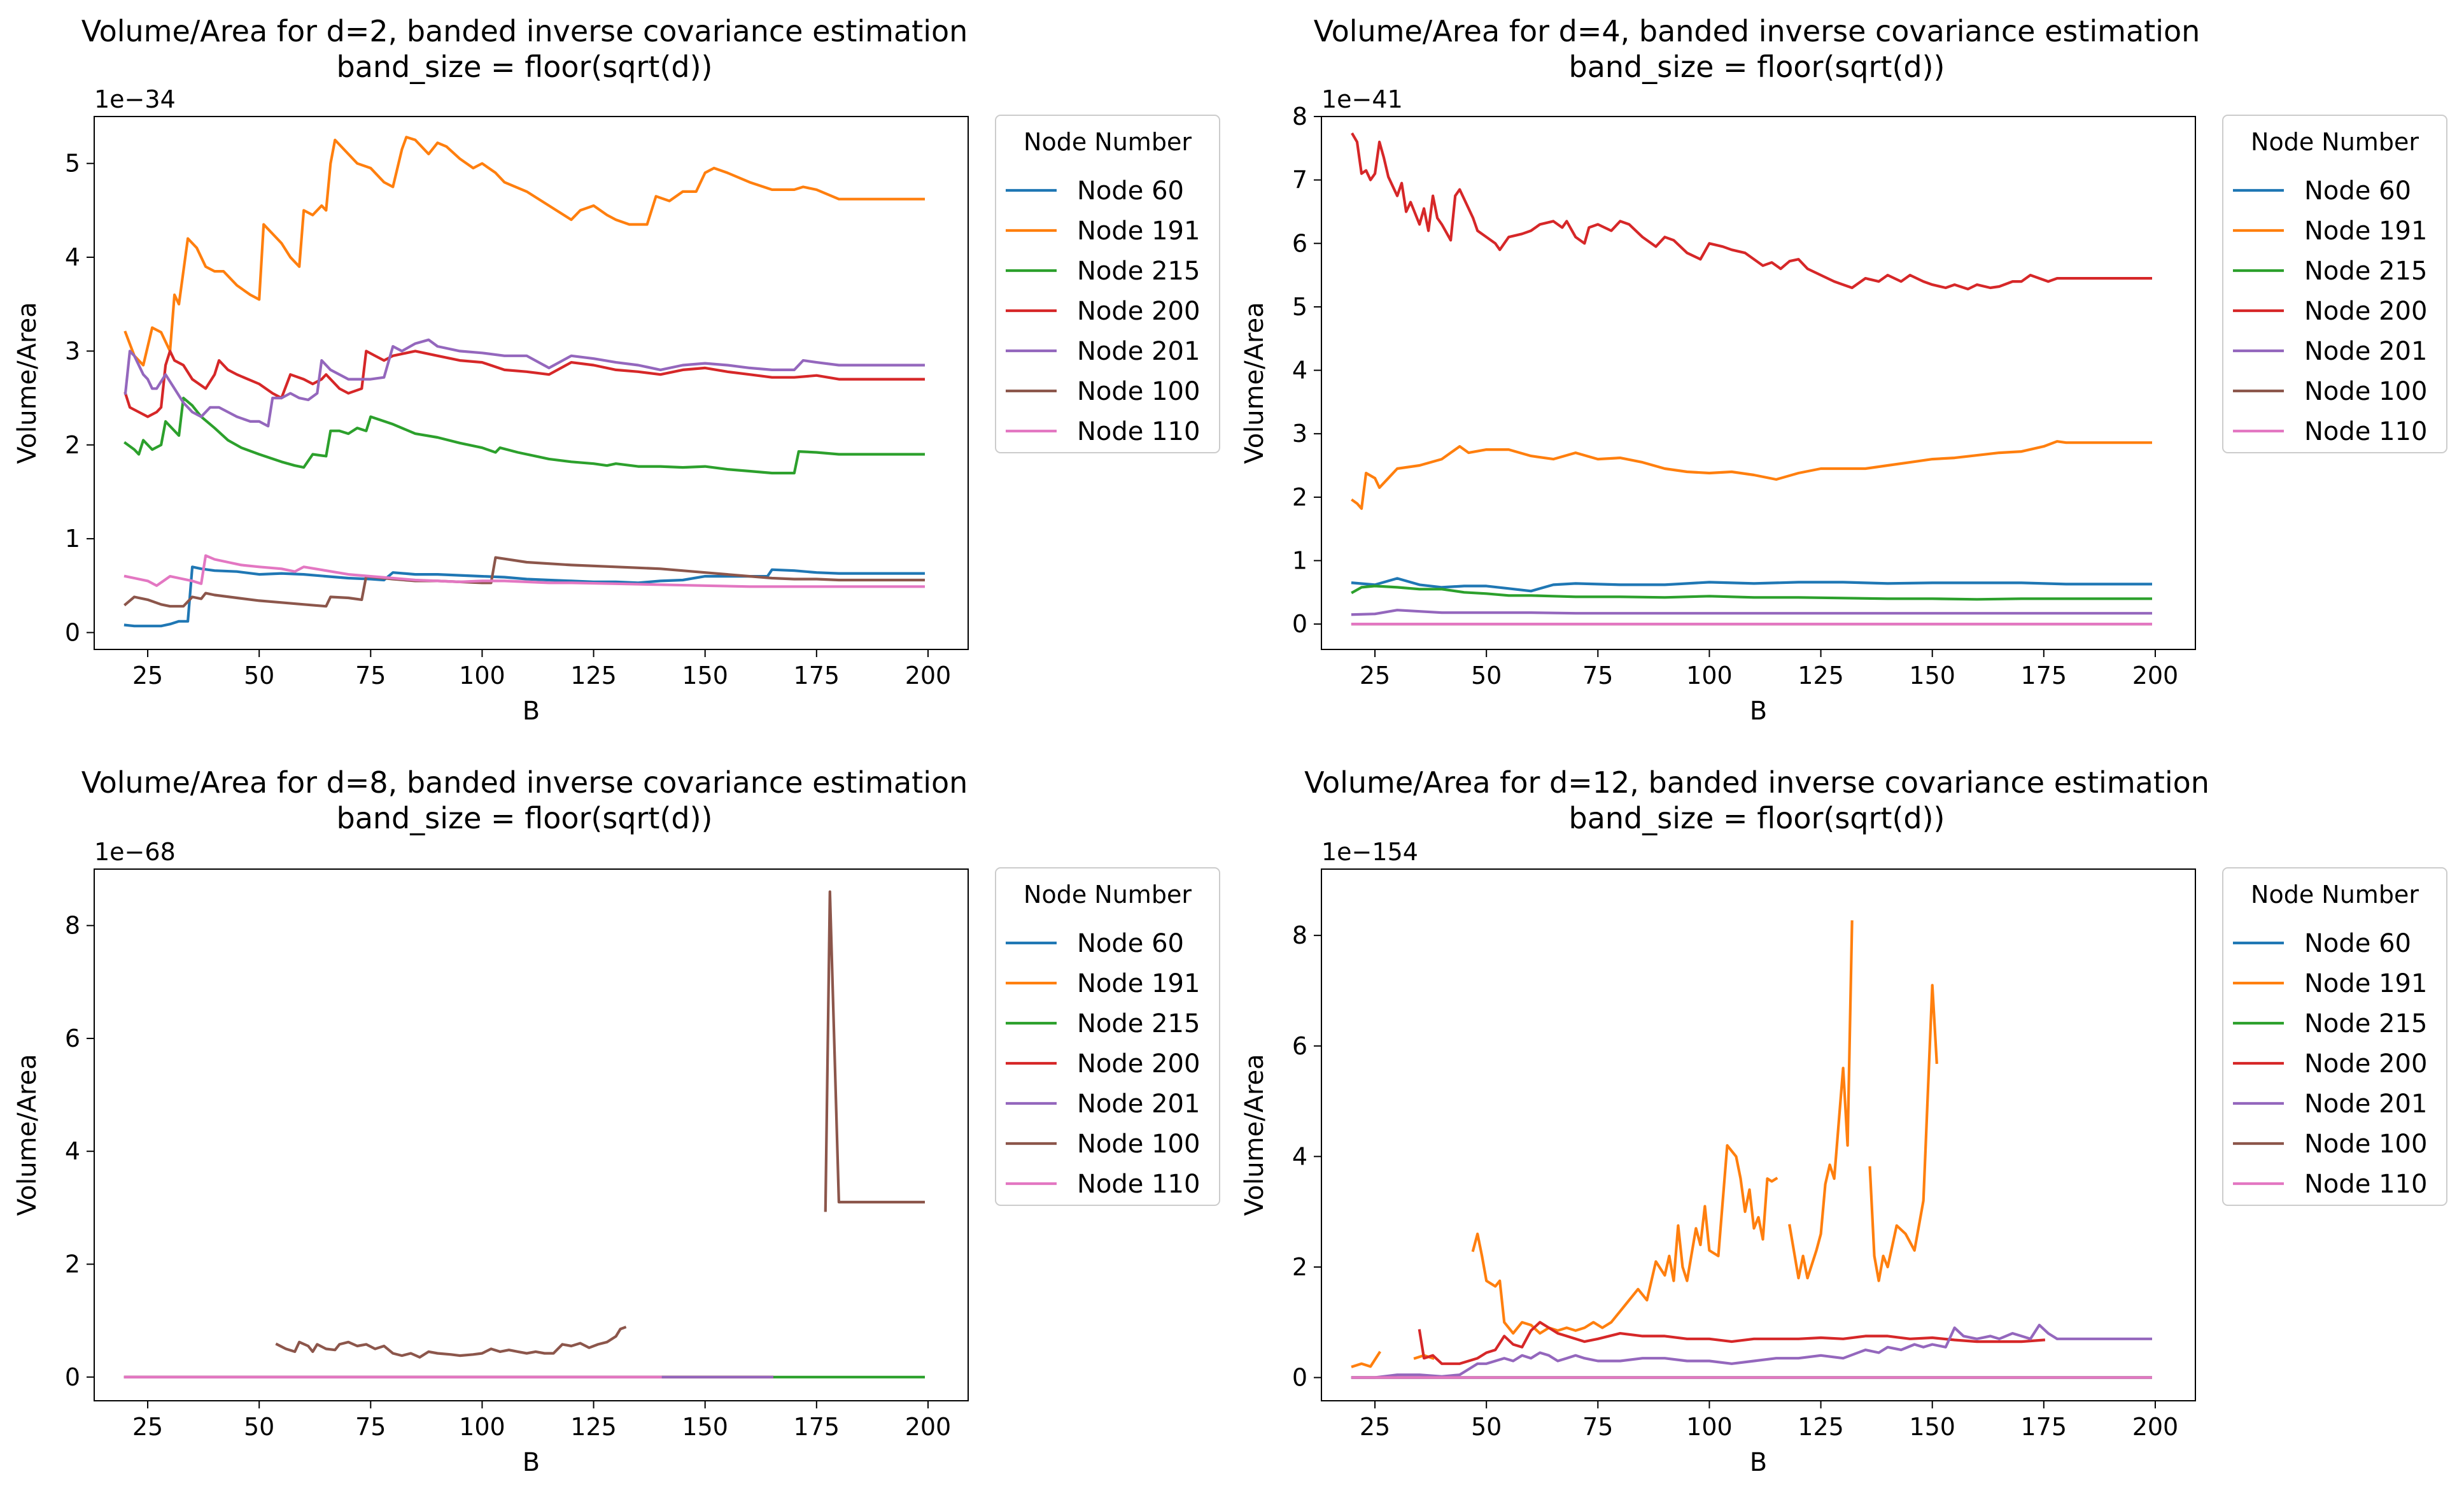  Describe the element at coordinates (1362, 99) in the screenshot. I see `y-offset-text: 1e−41` at that location.